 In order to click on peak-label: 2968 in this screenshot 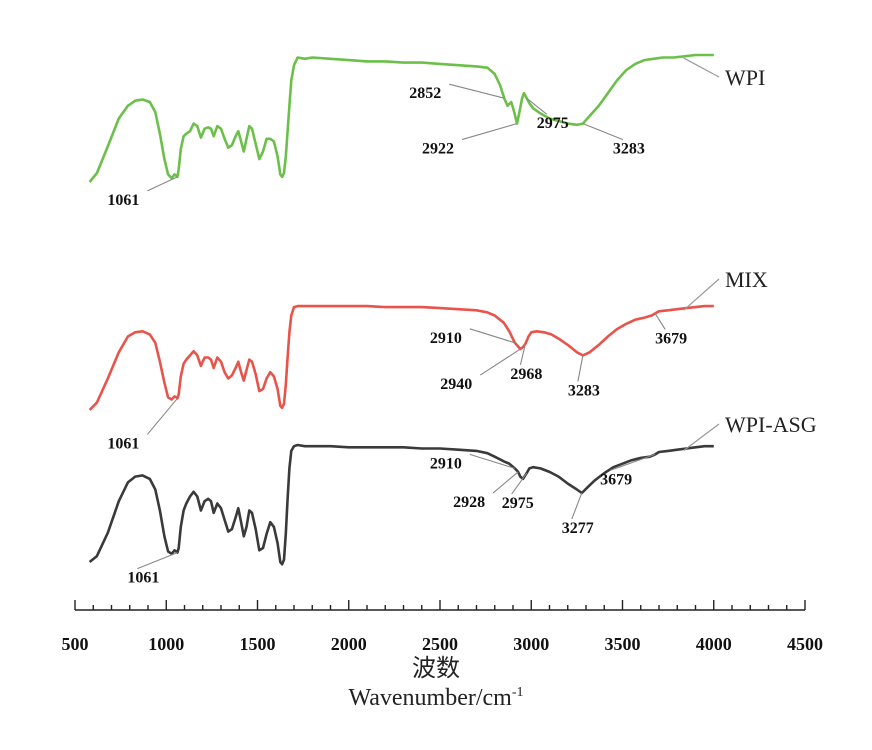, I will do `click(526, 374)`.